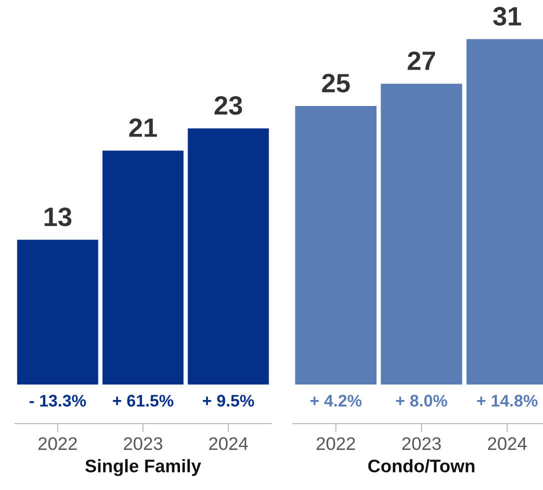 This screenshot has width=543, height=490. What do you see at coordinates (422, 61) in the screenshot?
I see `data-label: 27` at bounding box center [422, 61].